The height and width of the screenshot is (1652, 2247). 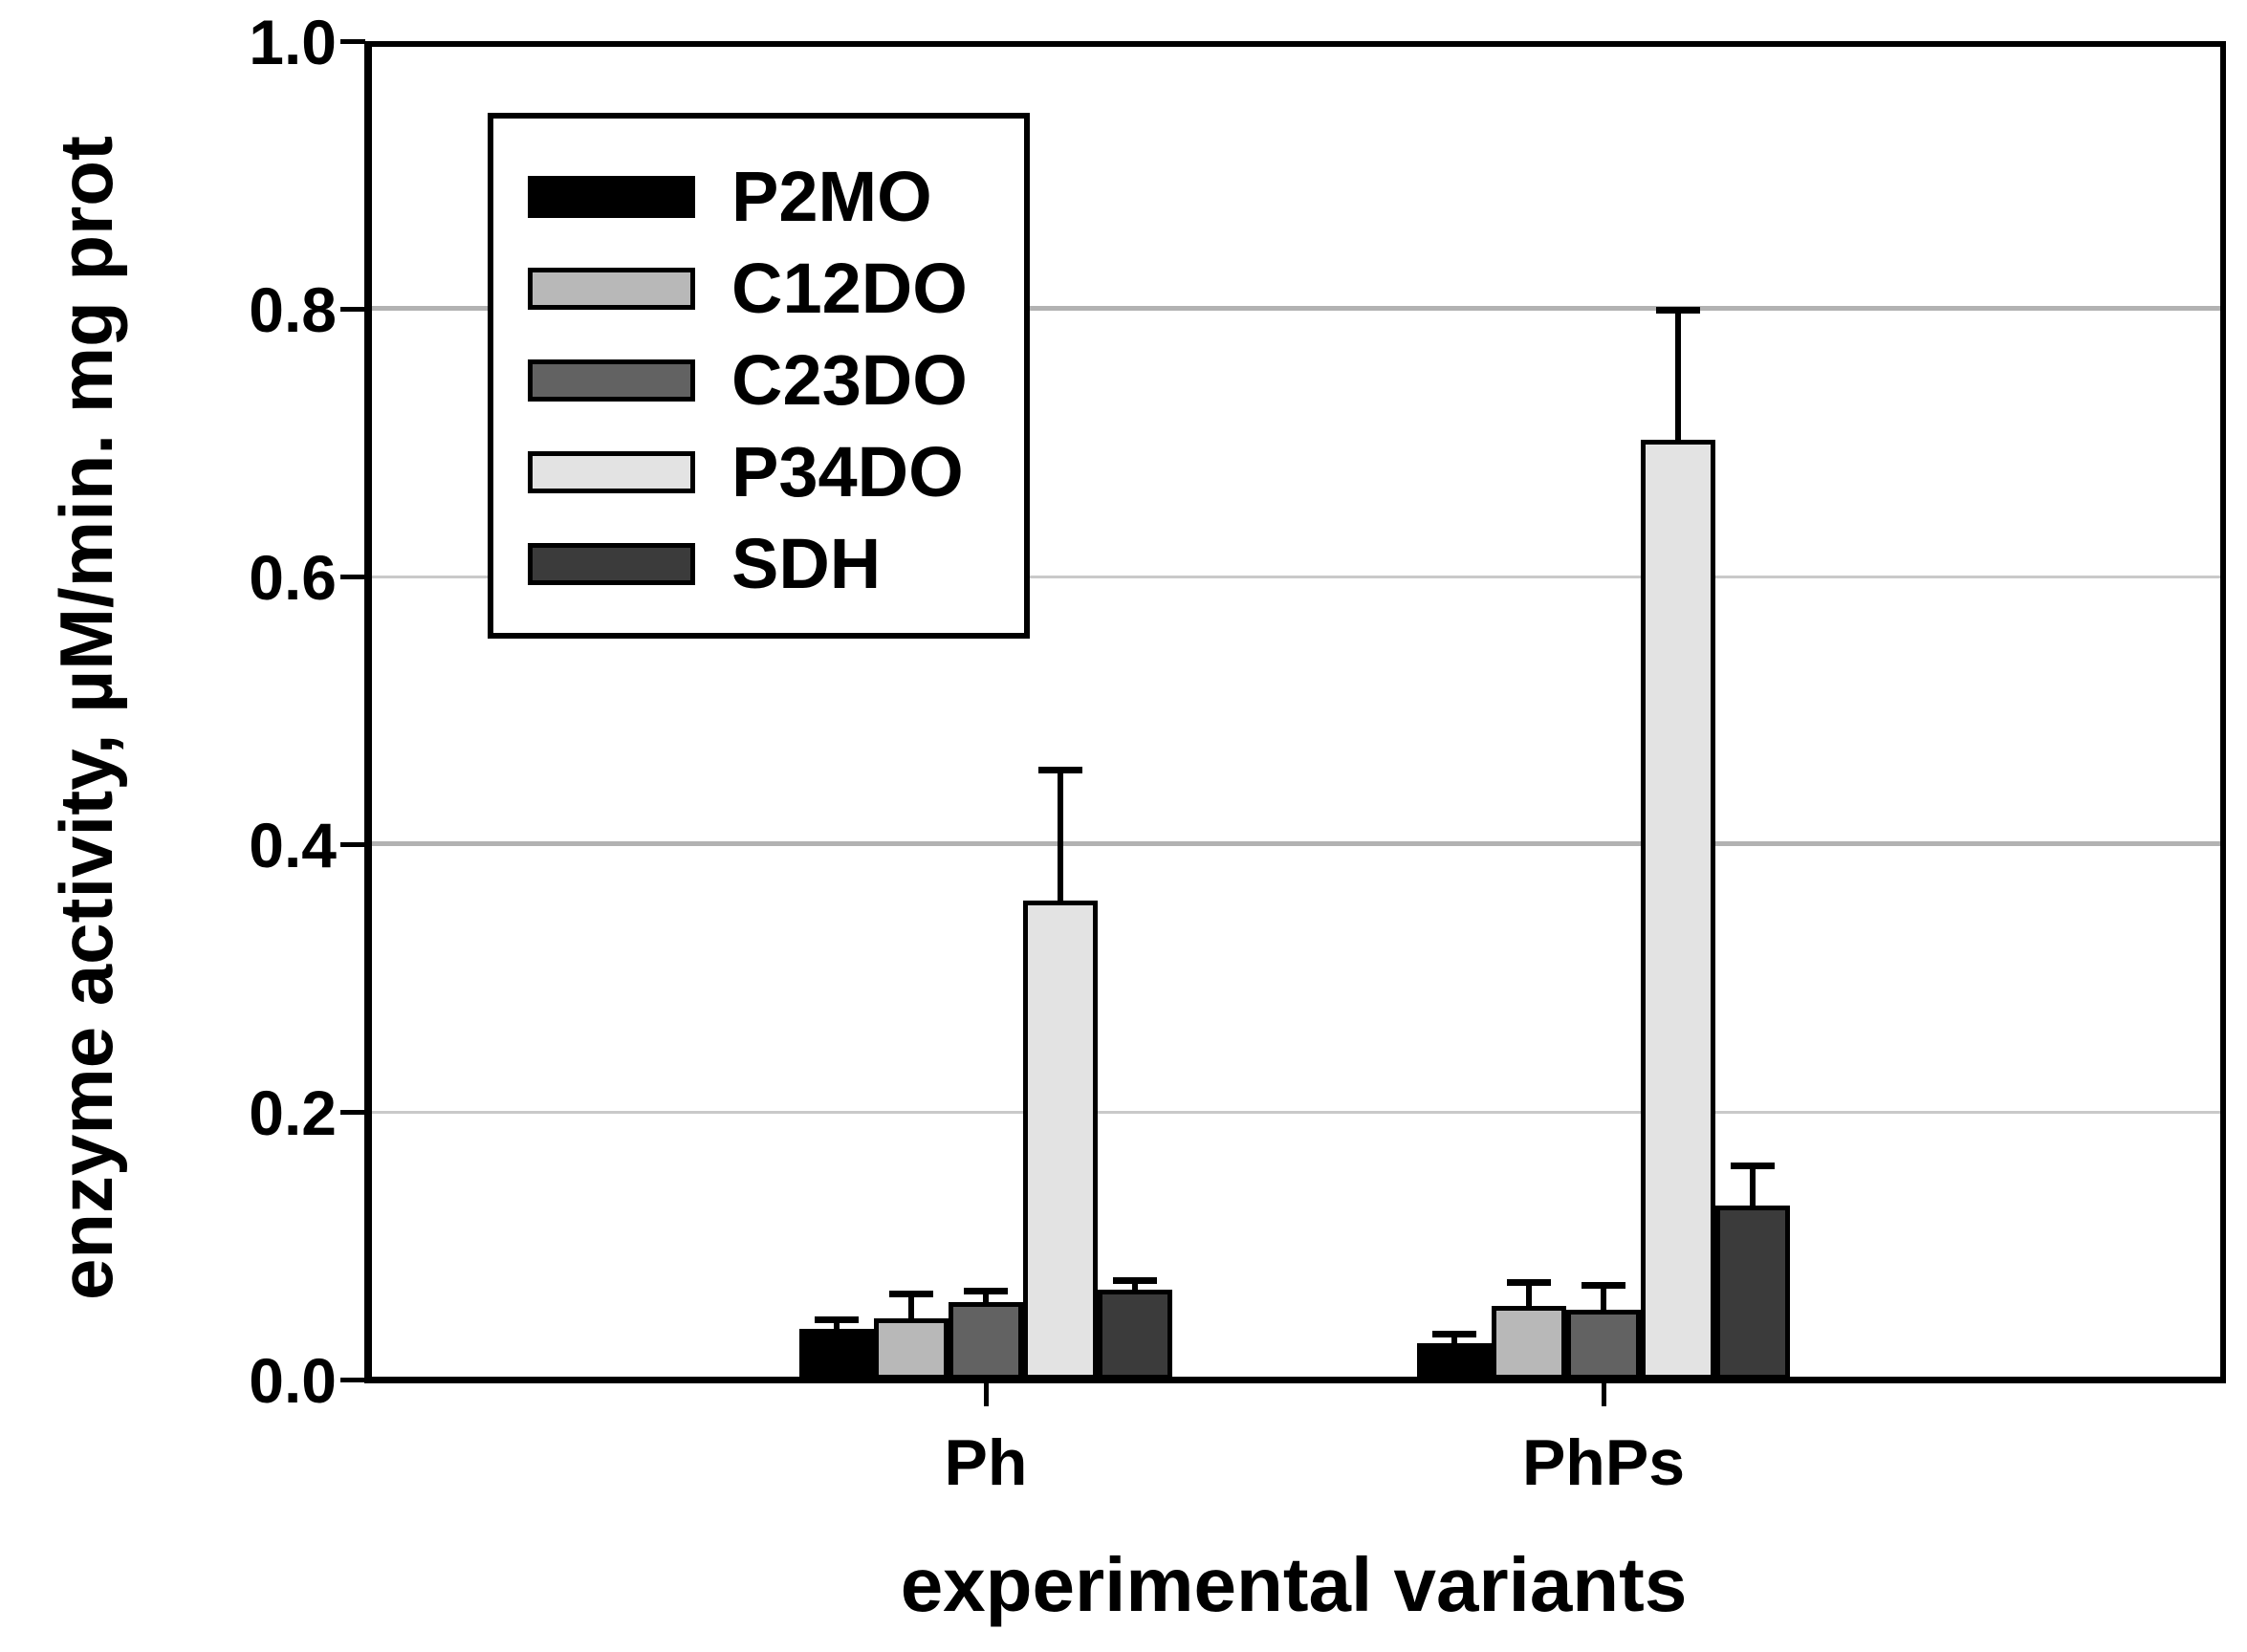 I want to click on bar-c23do-phps, so click(x=1603, y=1345).